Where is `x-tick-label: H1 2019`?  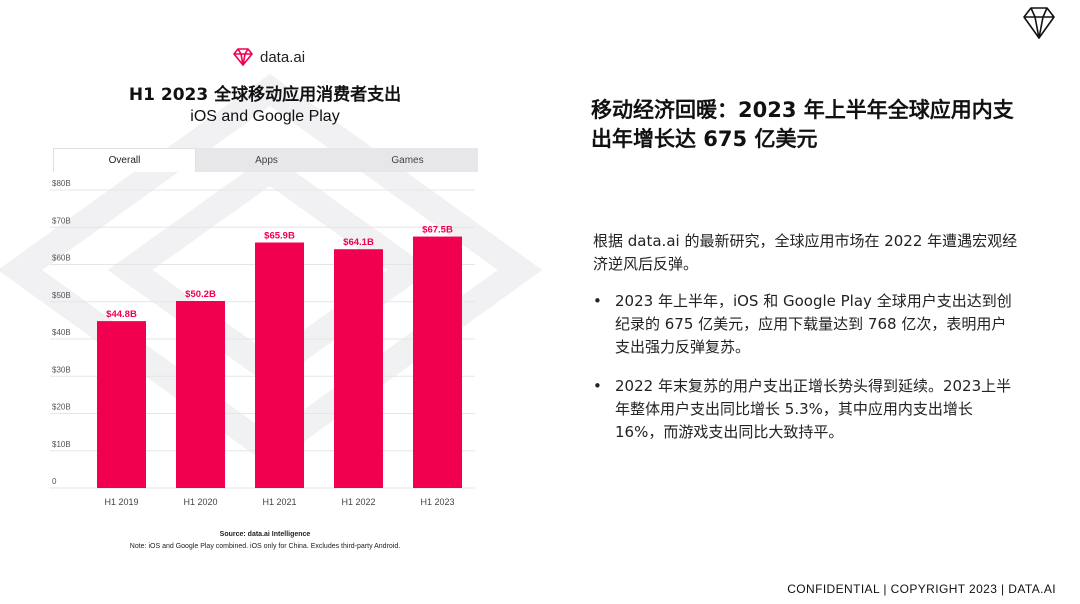
x-tick-label: H1 2019 is located at coordinates (121, 502).